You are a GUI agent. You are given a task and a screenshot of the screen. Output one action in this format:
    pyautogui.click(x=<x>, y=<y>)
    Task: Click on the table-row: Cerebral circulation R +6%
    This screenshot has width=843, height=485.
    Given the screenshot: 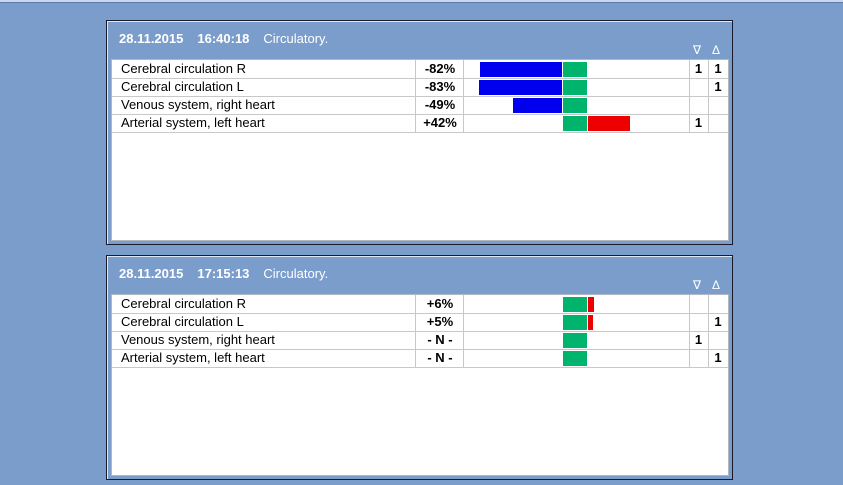 What is the action you would take?
    pyautogui.click(x=420, y=304)
    